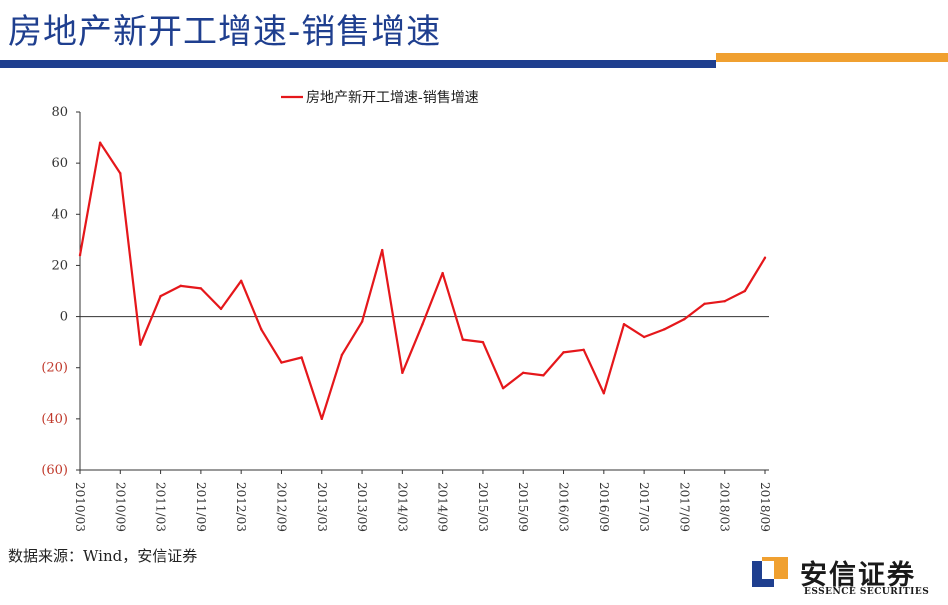 This screenshot has height=605, width=948. What do you see at coordinates (523, 507) in the screenshot?
I see `x-tick-label: 2015/09` at bounding box center [523, 507].